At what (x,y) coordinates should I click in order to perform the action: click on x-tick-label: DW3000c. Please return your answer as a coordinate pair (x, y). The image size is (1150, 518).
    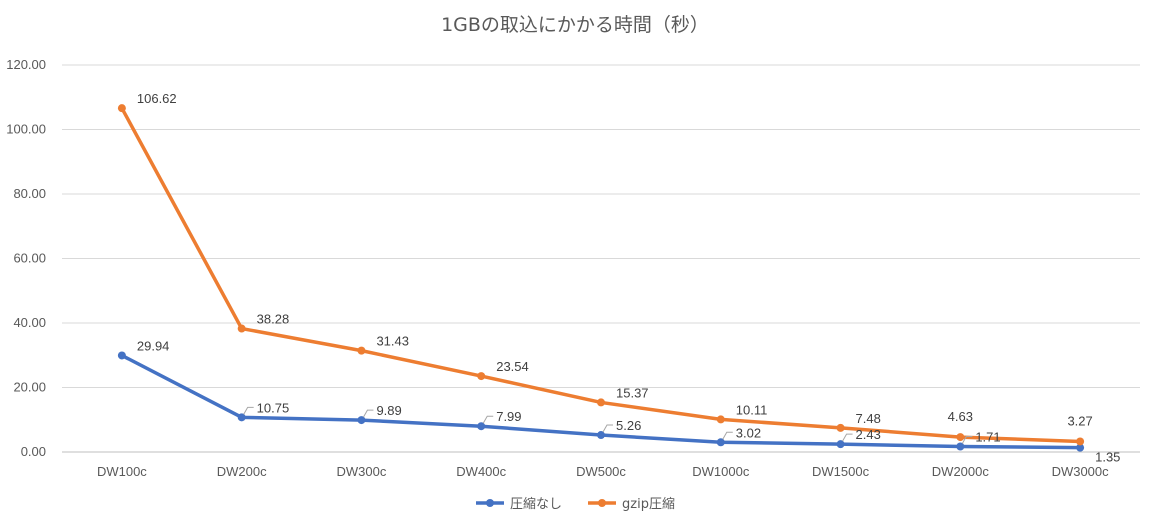
    Looking at the image, I should click on (1081, 471).